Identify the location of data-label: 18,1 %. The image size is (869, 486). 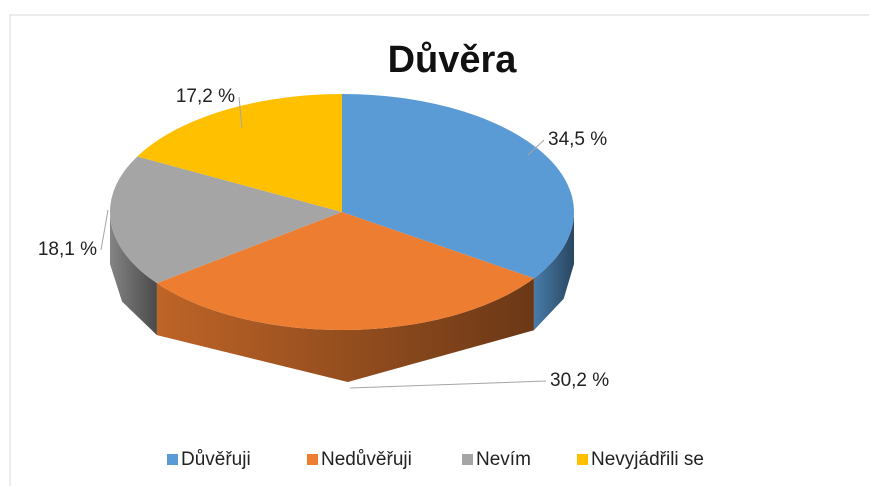
(67, 249).